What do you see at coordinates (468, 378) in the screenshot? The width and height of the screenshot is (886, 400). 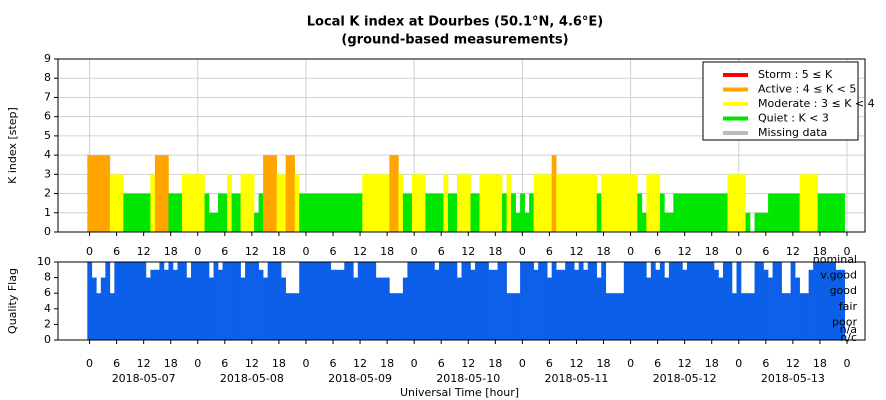 I see `x-date-label: 2018-05-10` at bounding box center [468, 378].